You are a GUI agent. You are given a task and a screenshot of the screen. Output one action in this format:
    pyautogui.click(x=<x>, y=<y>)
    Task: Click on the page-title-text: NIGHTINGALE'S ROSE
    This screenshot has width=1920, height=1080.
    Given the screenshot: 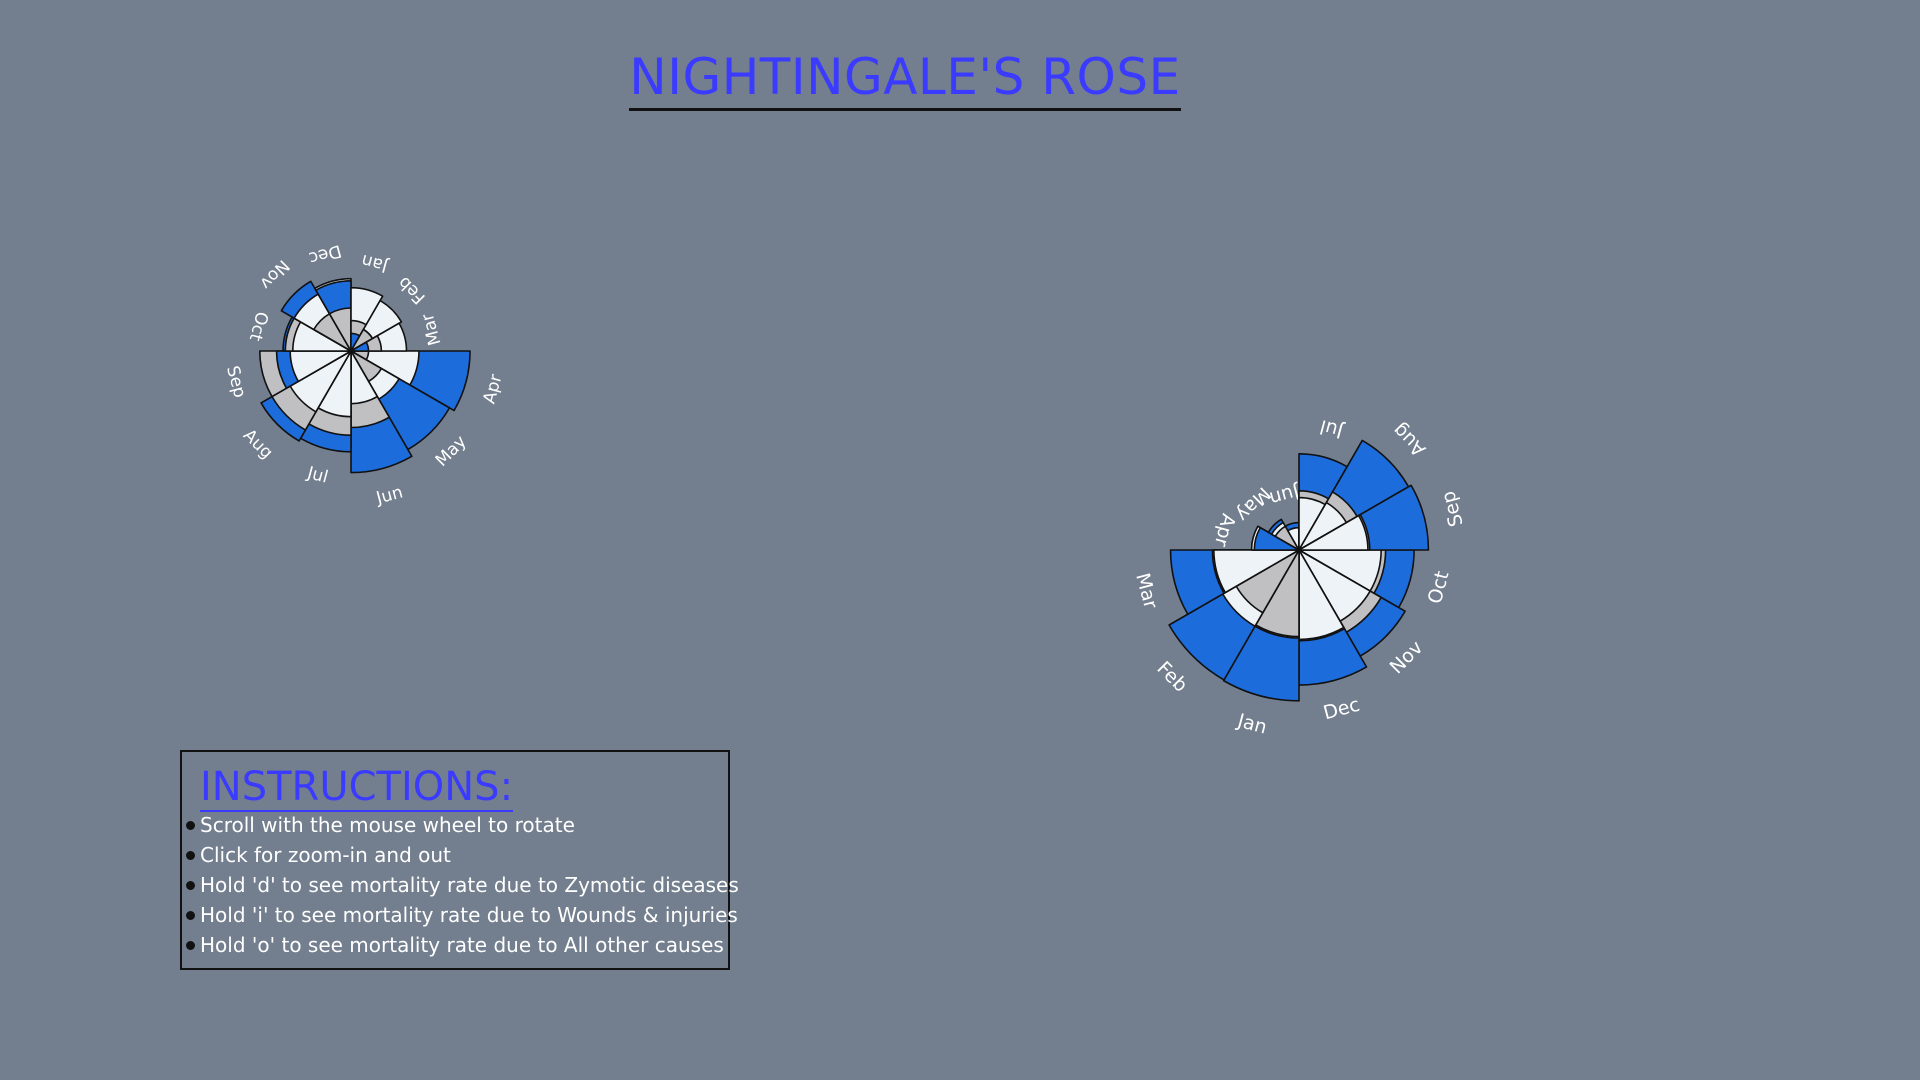 What is the action you would take?
    pyautogui.click(x=905, y=79)
    